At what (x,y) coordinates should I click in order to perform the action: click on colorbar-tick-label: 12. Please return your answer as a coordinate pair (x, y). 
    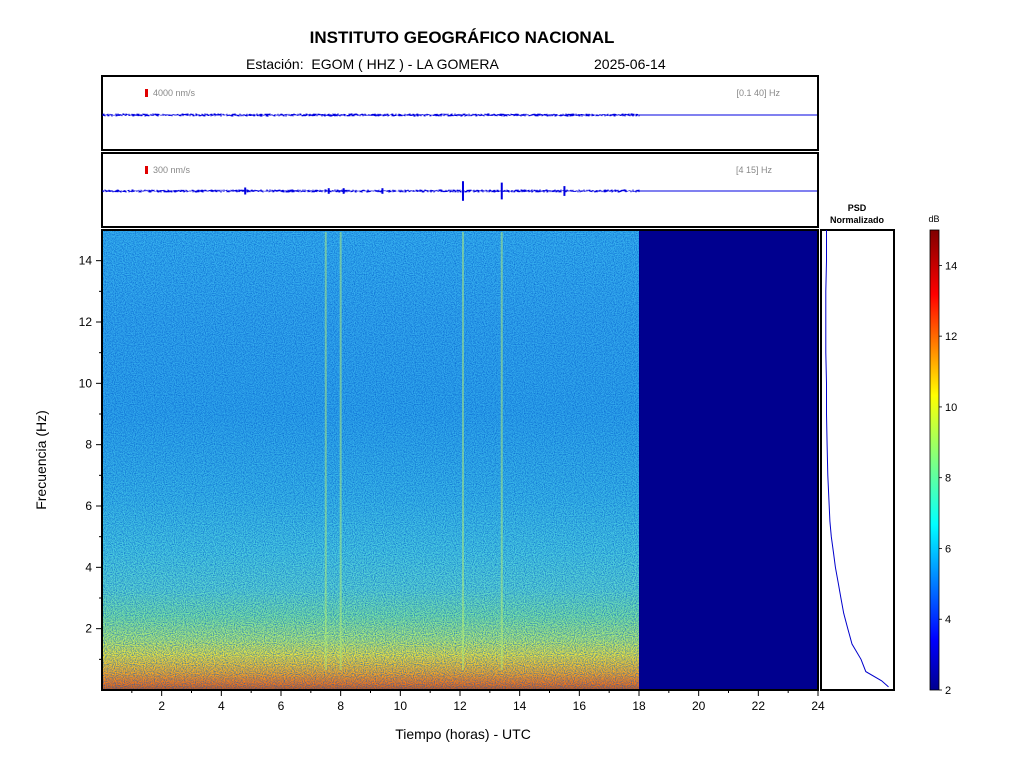
    Looking at the image, I should click on (951, 337).